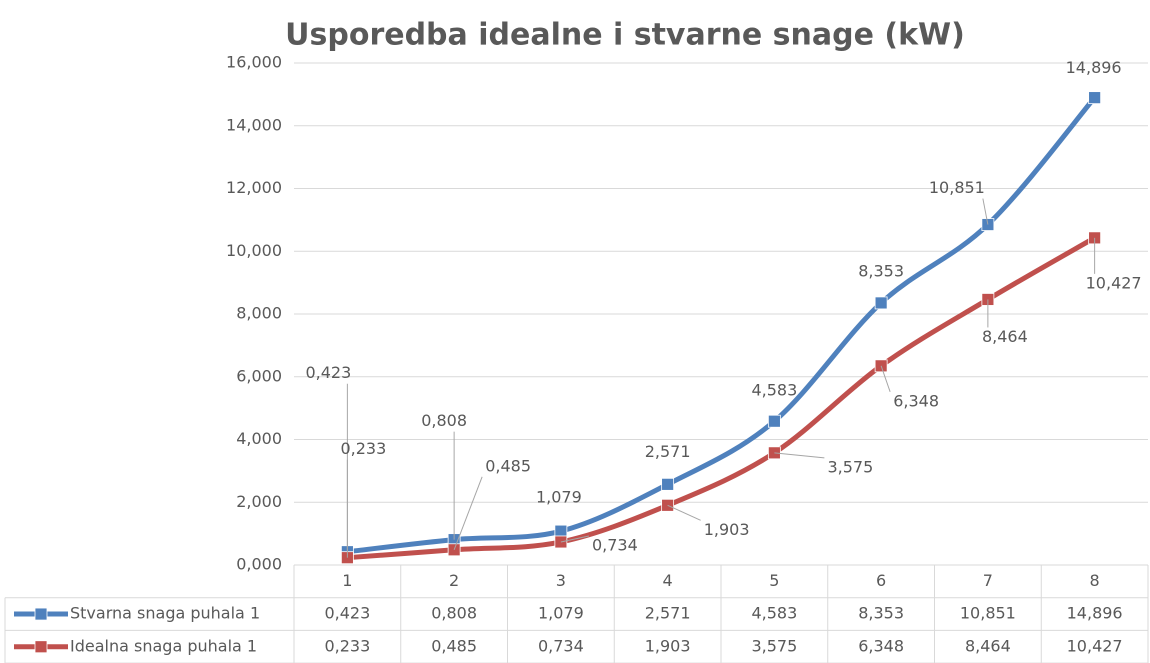 The image size is (1150, 663). I want to click on data-label: 3,575, so click(850, 466).